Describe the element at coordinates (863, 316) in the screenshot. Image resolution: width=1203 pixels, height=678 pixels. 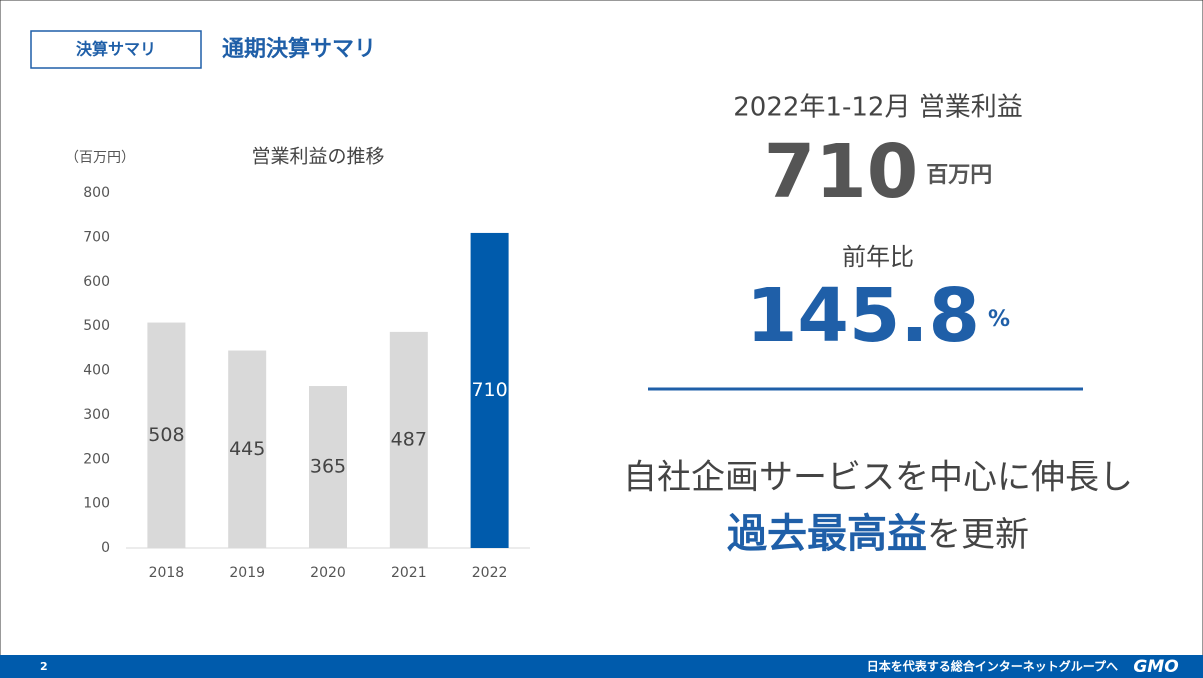
I see `yoy-value: 145.8` at that location.